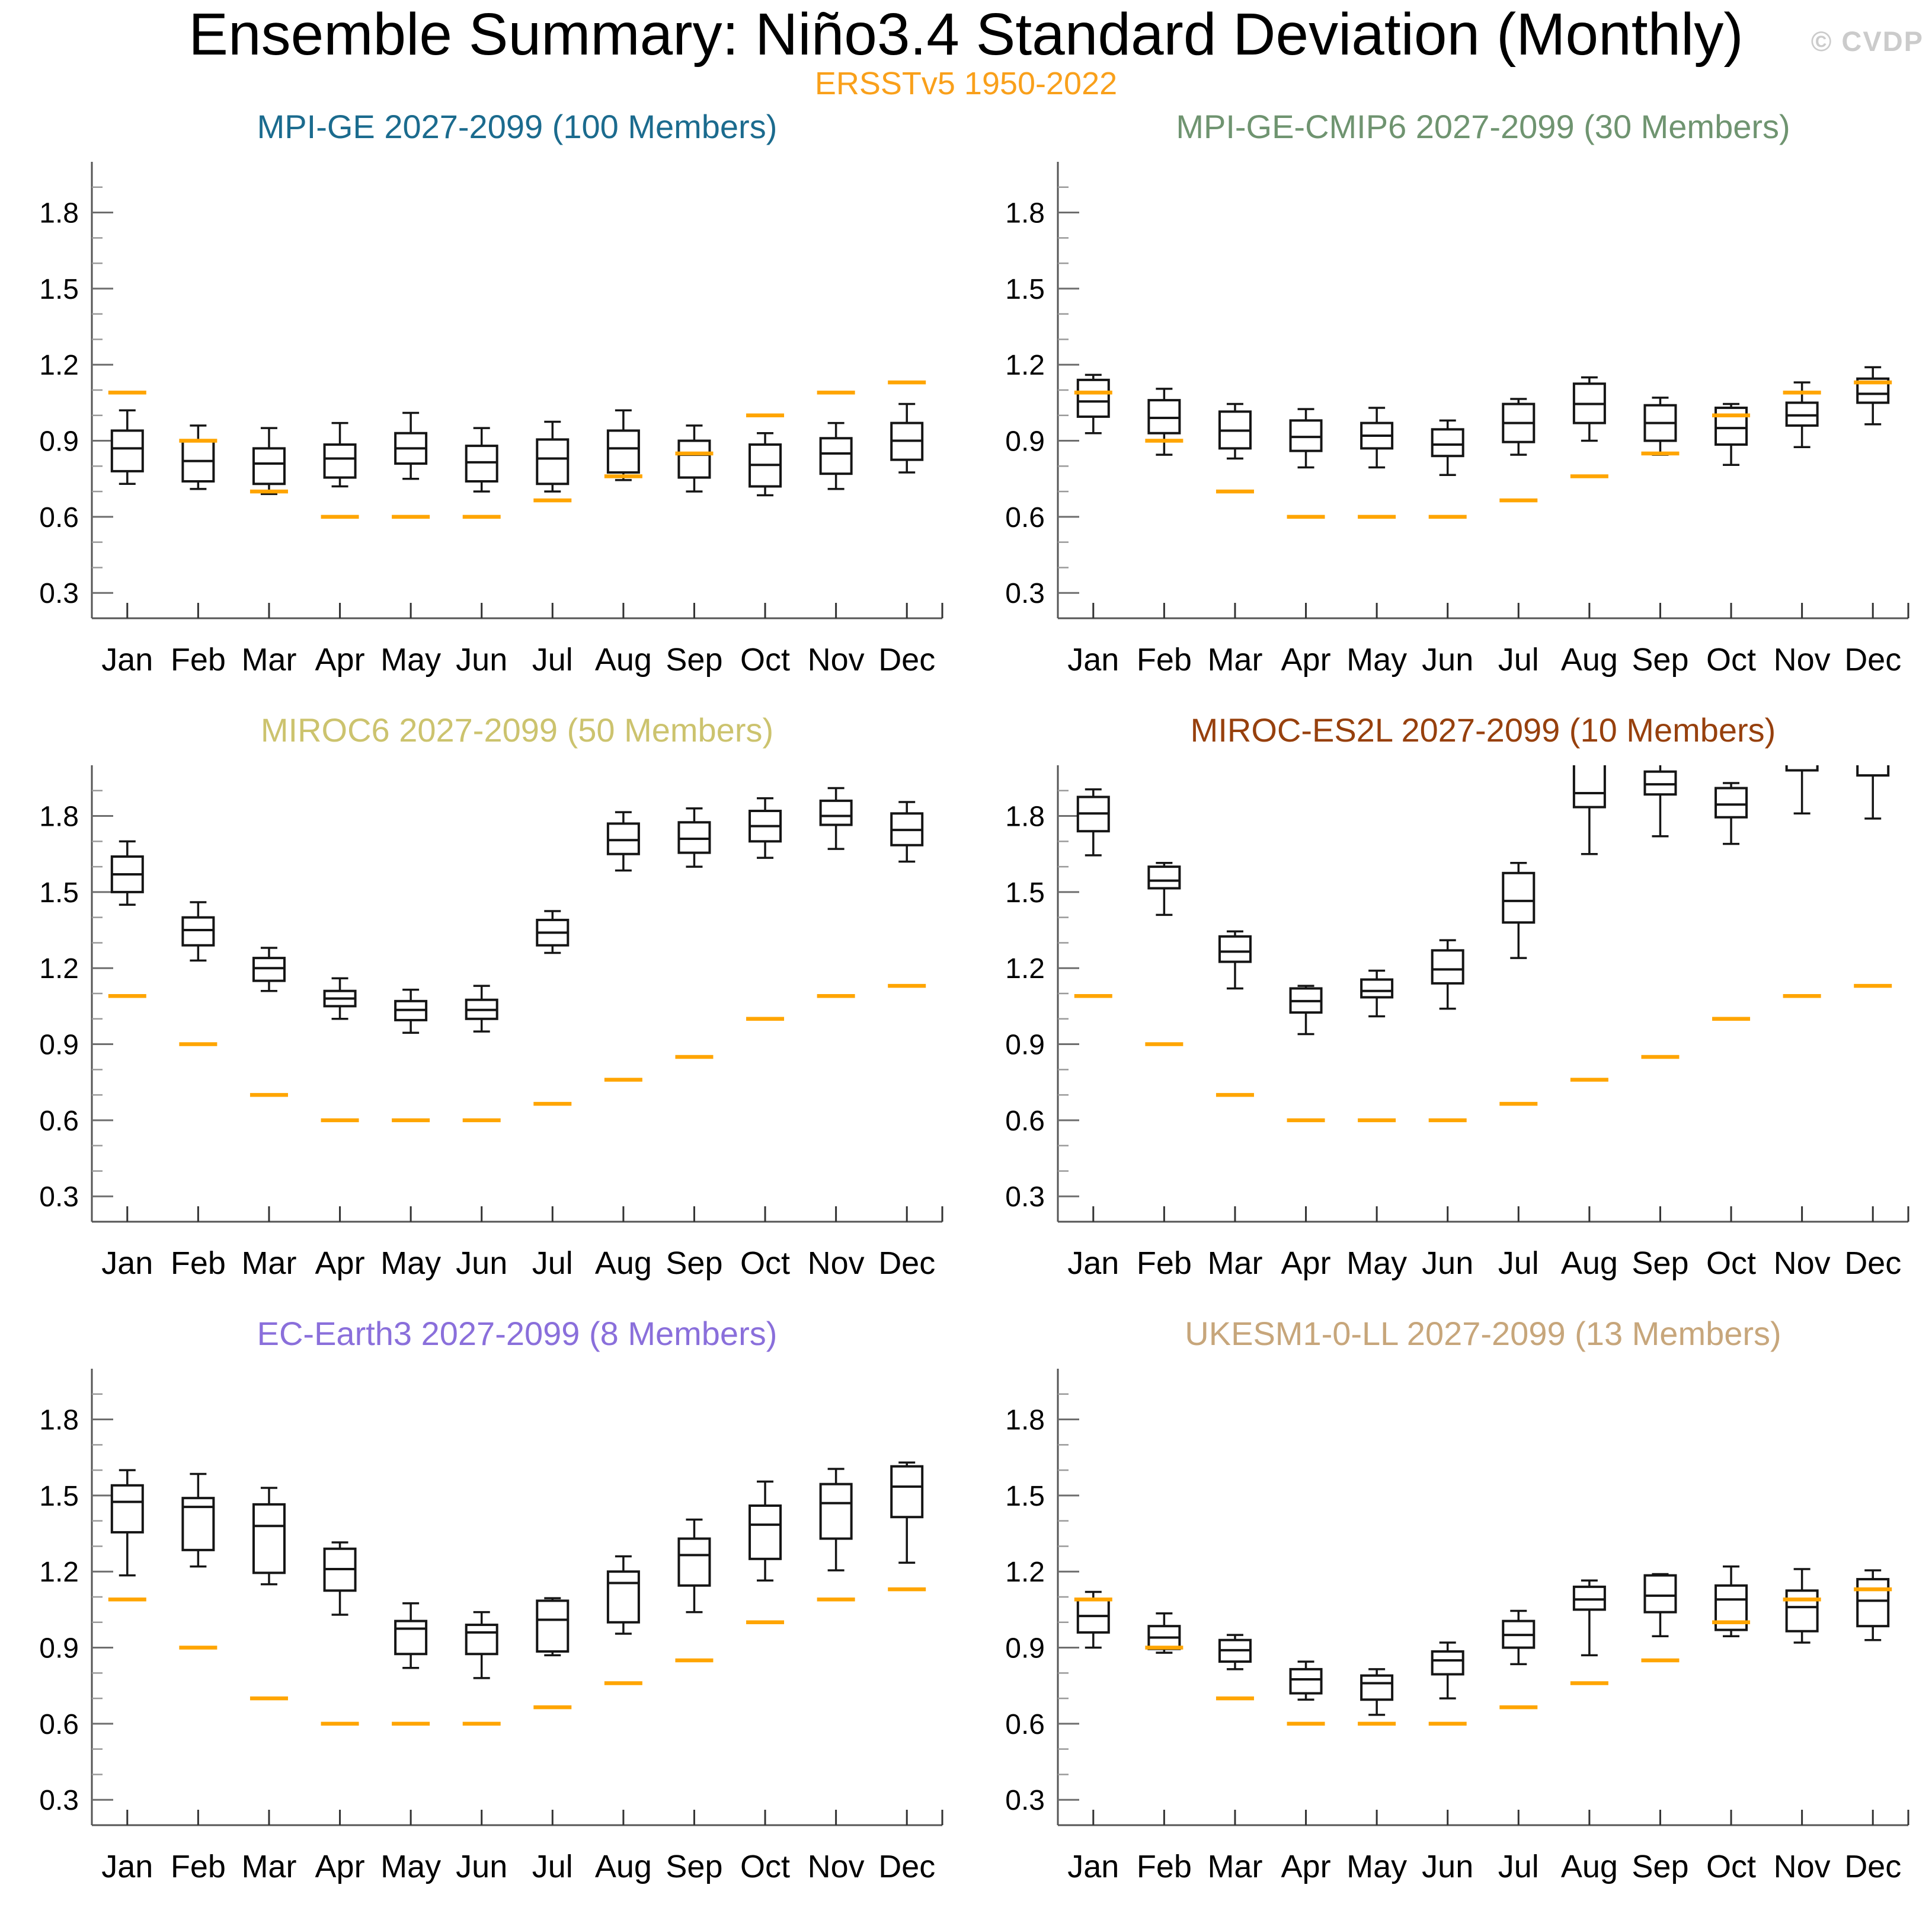 The height and width of the screenshot is (1920, 1932). What do you see at coordinates (1483, 730) in the screenshot?
I see `panel-title: MIROC-ES2L 2027-2099 (10 Members)` at bounding box center [1483, 730].